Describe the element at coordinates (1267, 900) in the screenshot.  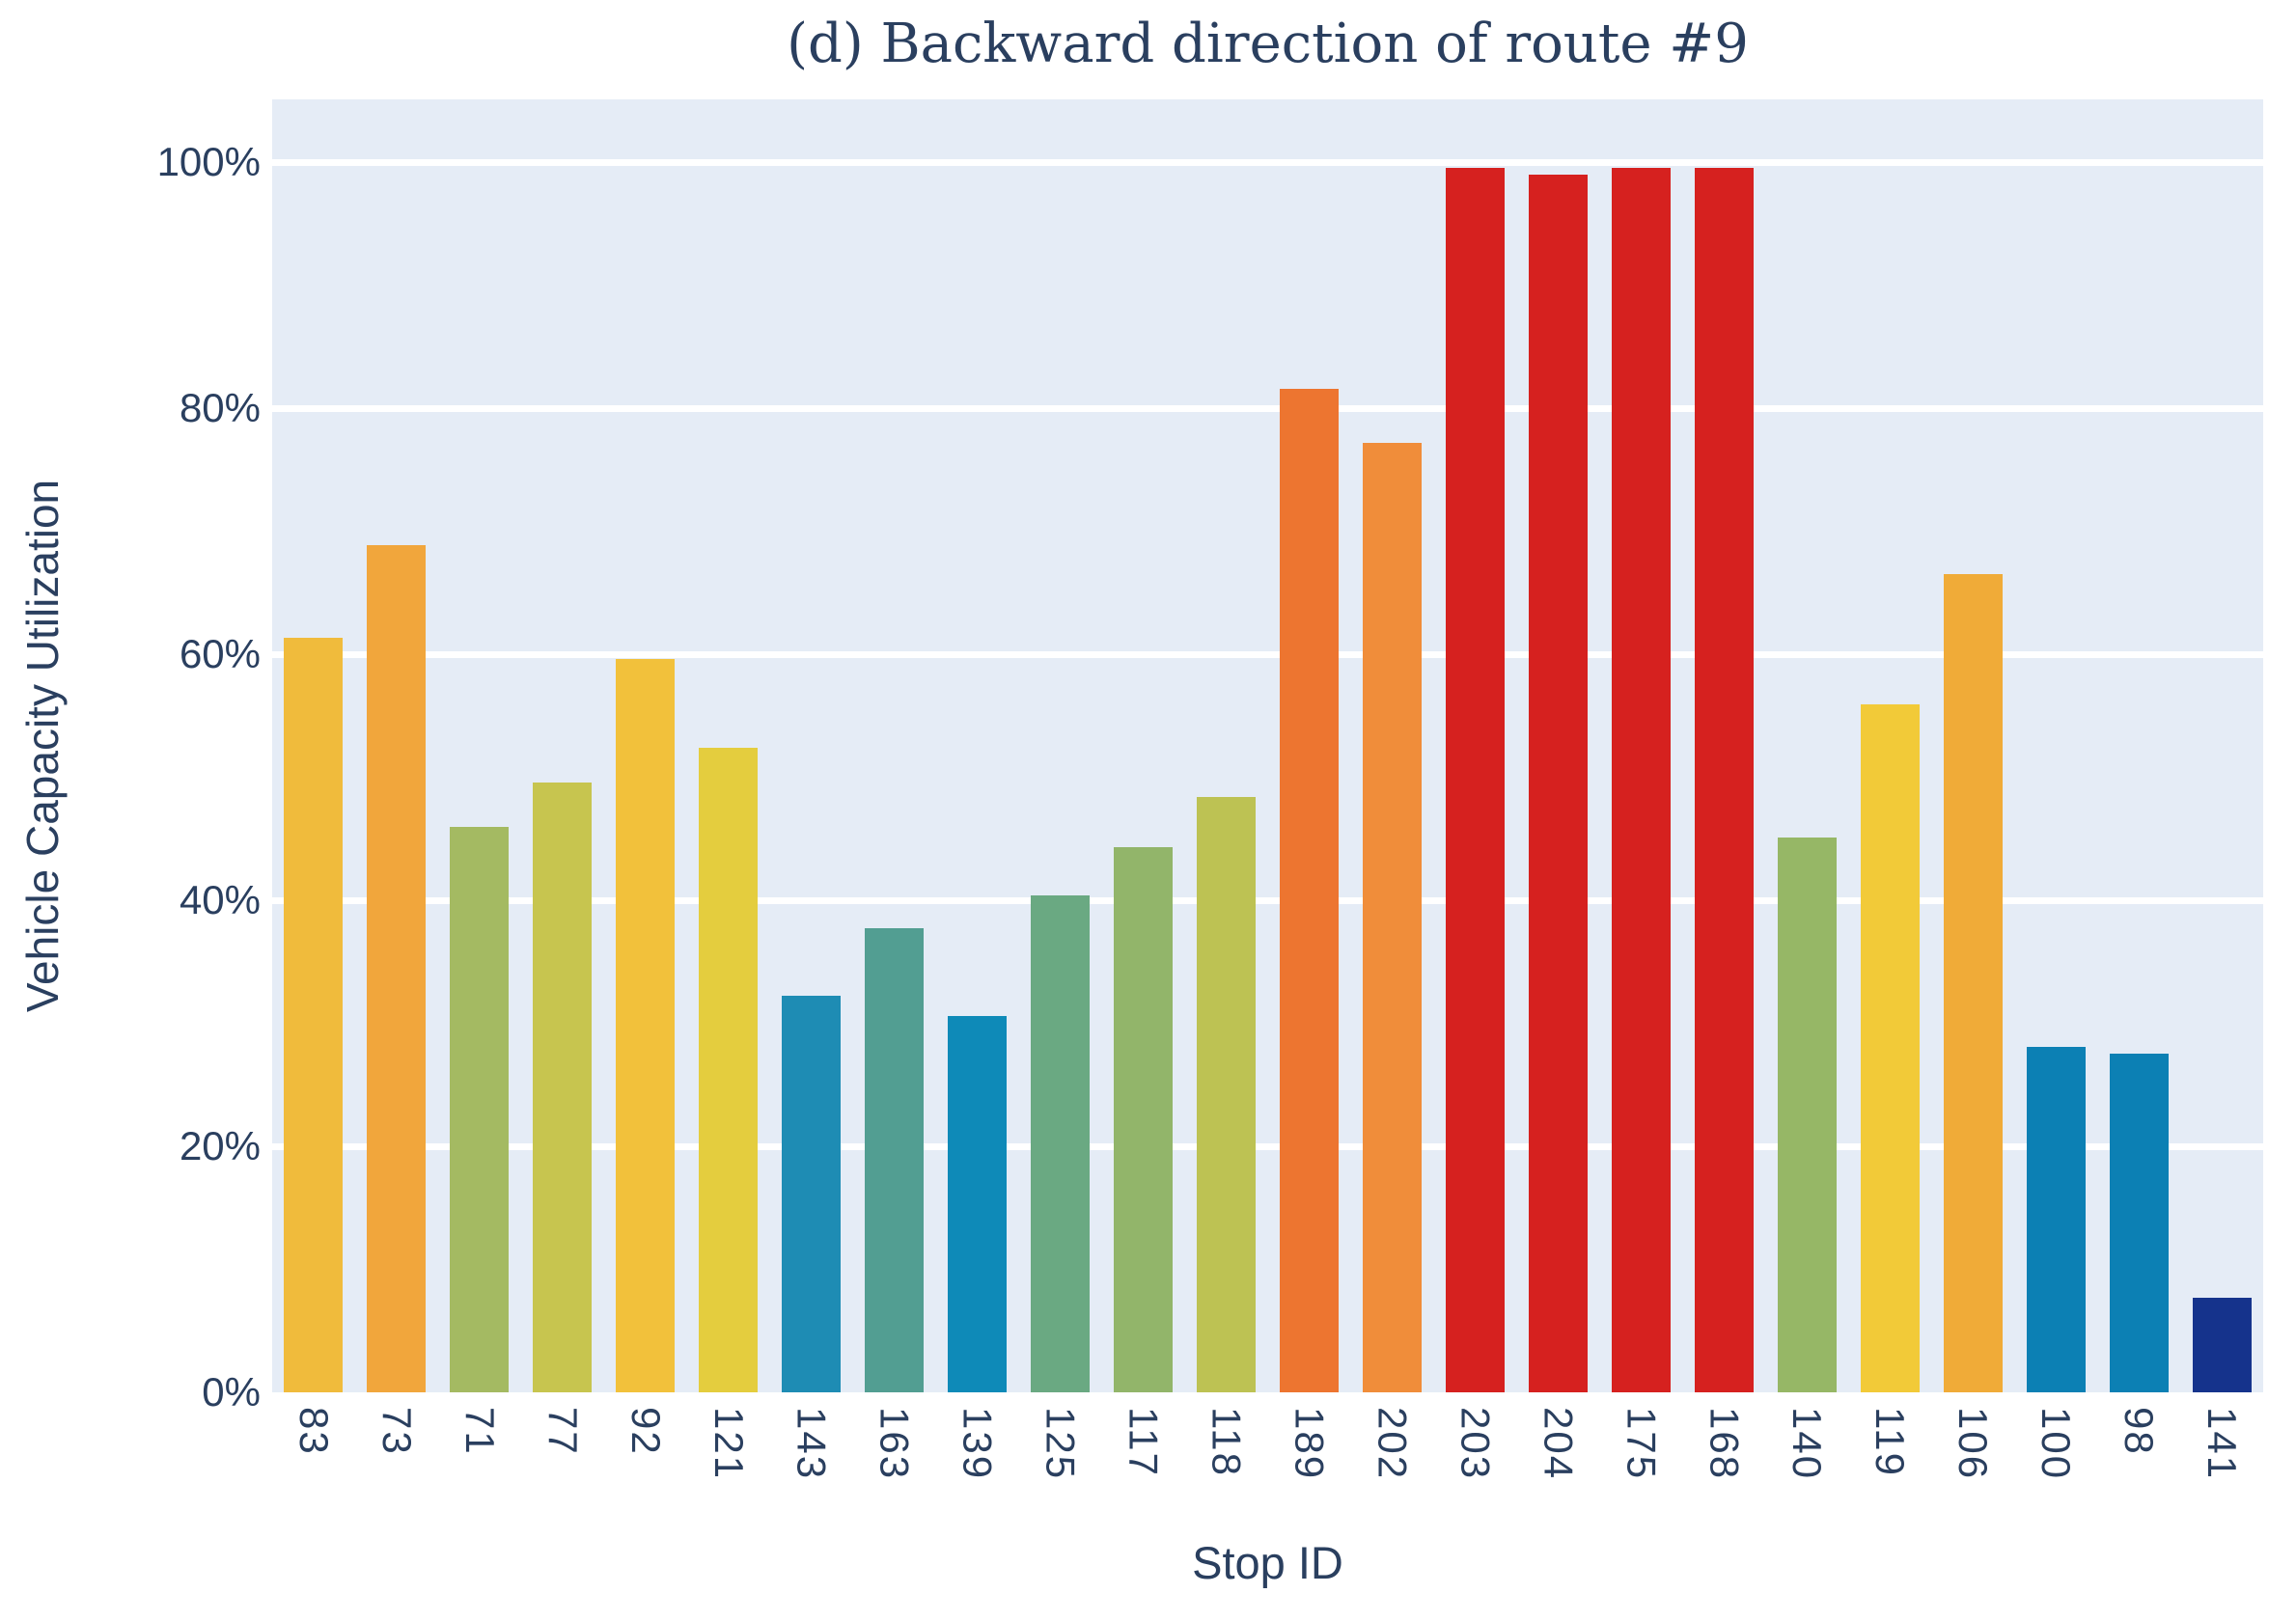
I see `gridline-40%` at that location.